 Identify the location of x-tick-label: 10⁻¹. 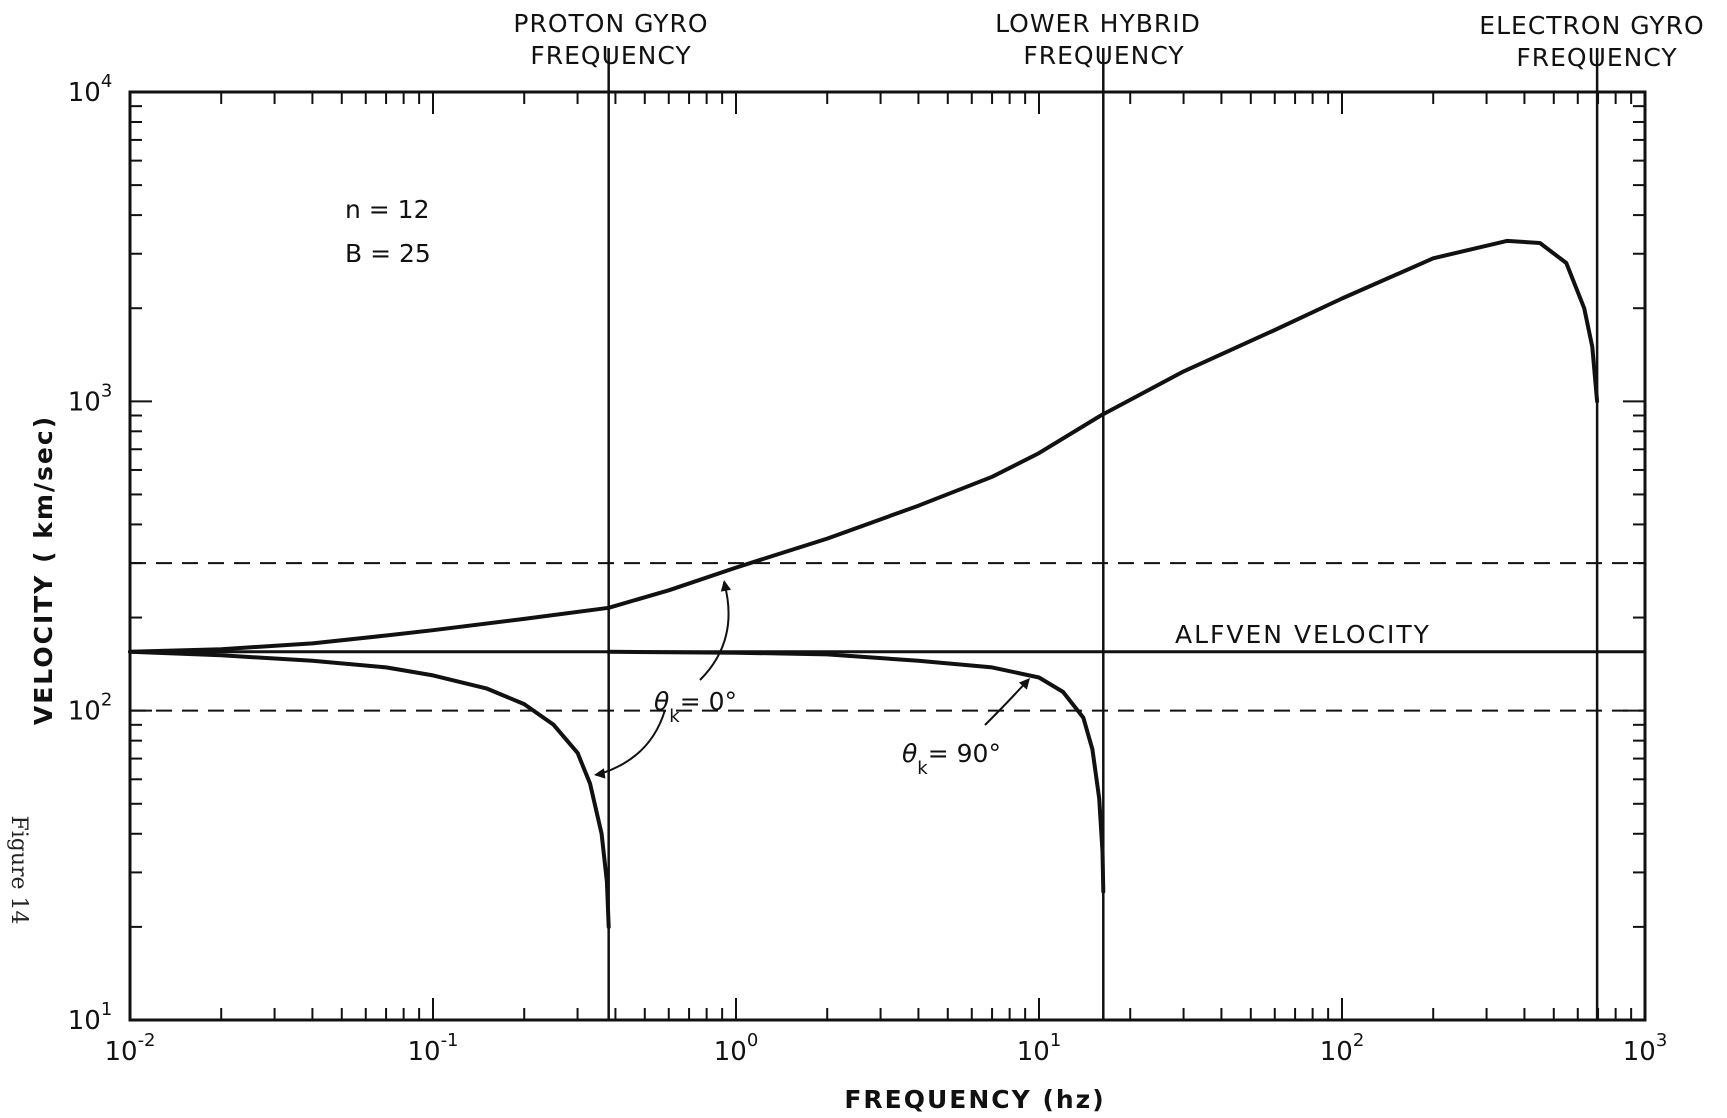
(432, 1048).